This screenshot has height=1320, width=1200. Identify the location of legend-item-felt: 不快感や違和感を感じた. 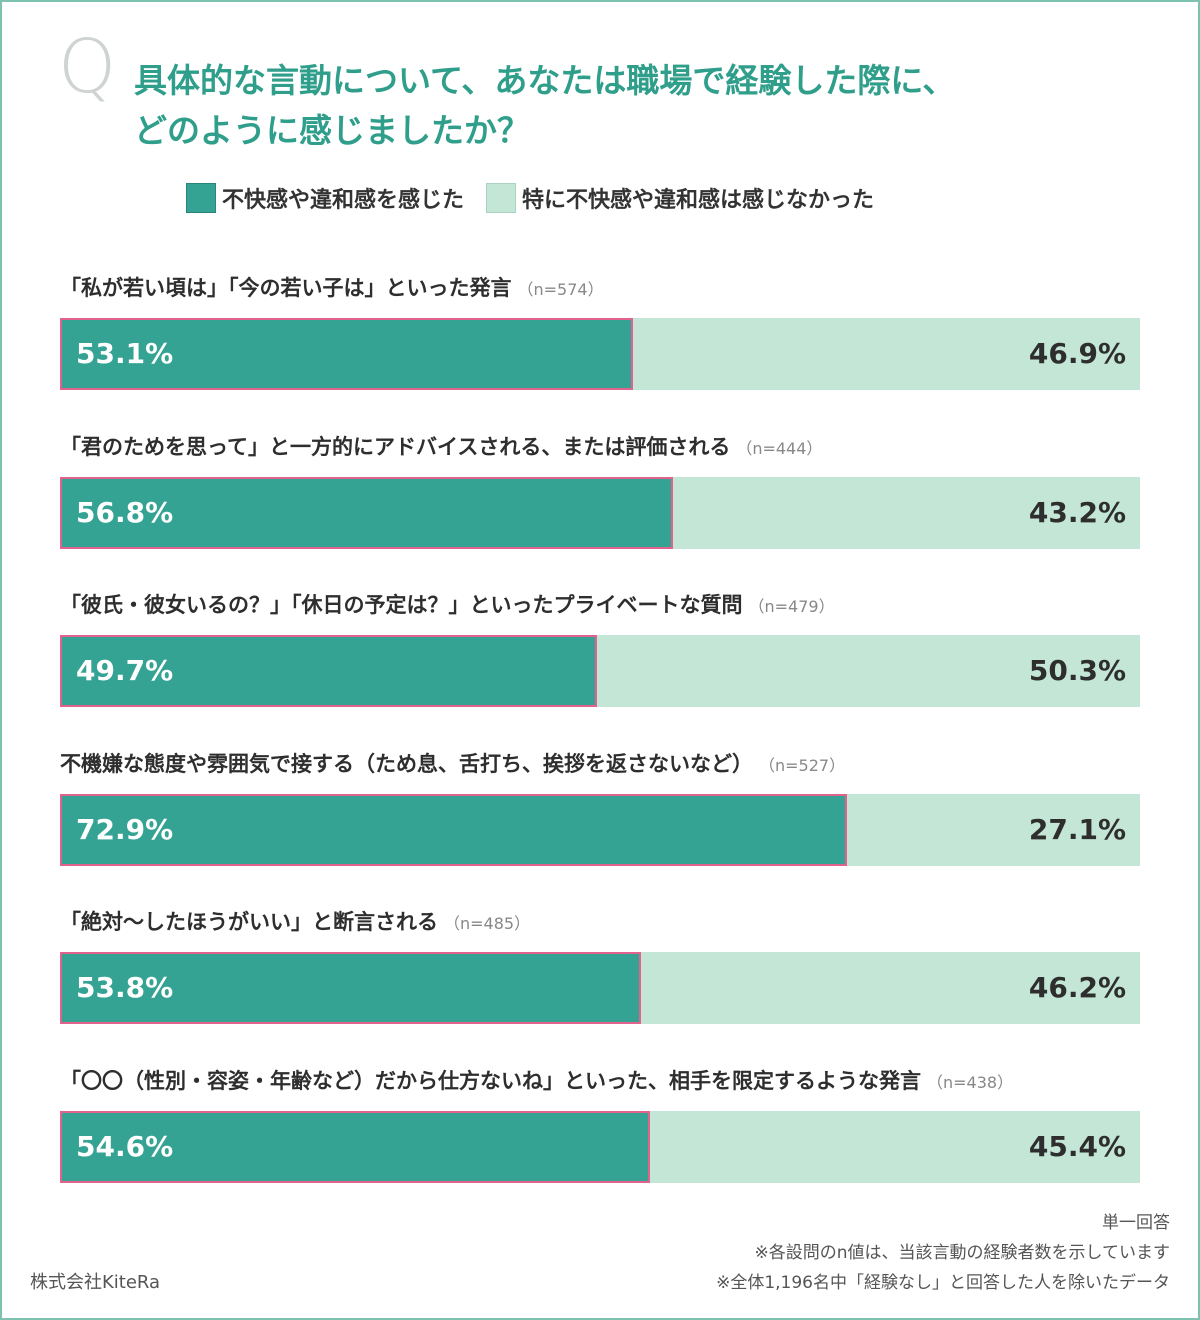
(325, 198).